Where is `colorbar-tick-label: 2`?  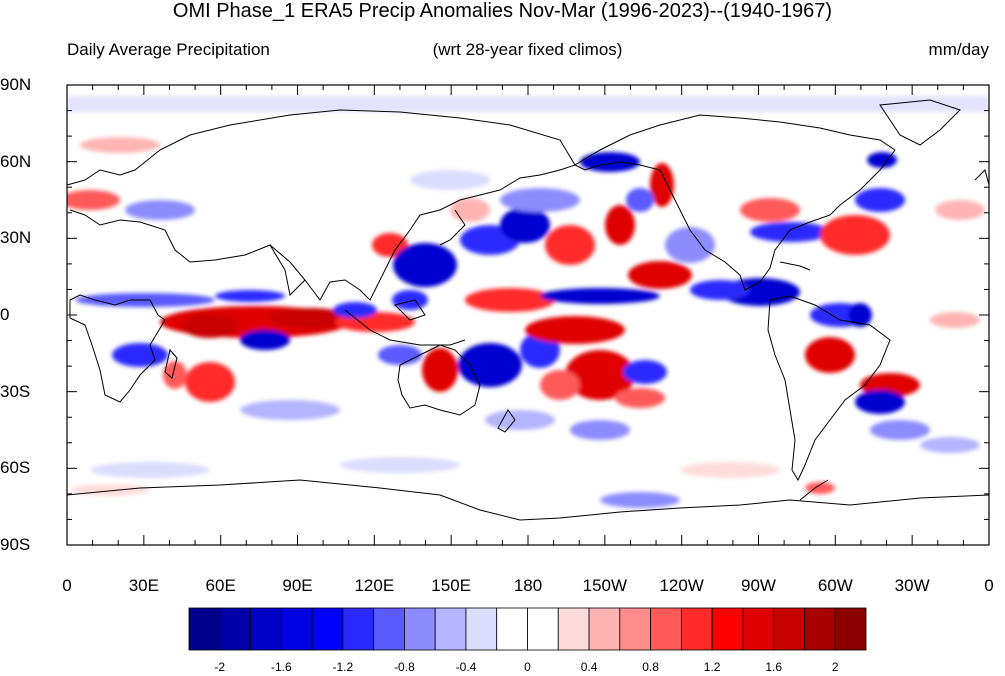 colorbar-tick-label: 2 is located at coordinates (835, 667).